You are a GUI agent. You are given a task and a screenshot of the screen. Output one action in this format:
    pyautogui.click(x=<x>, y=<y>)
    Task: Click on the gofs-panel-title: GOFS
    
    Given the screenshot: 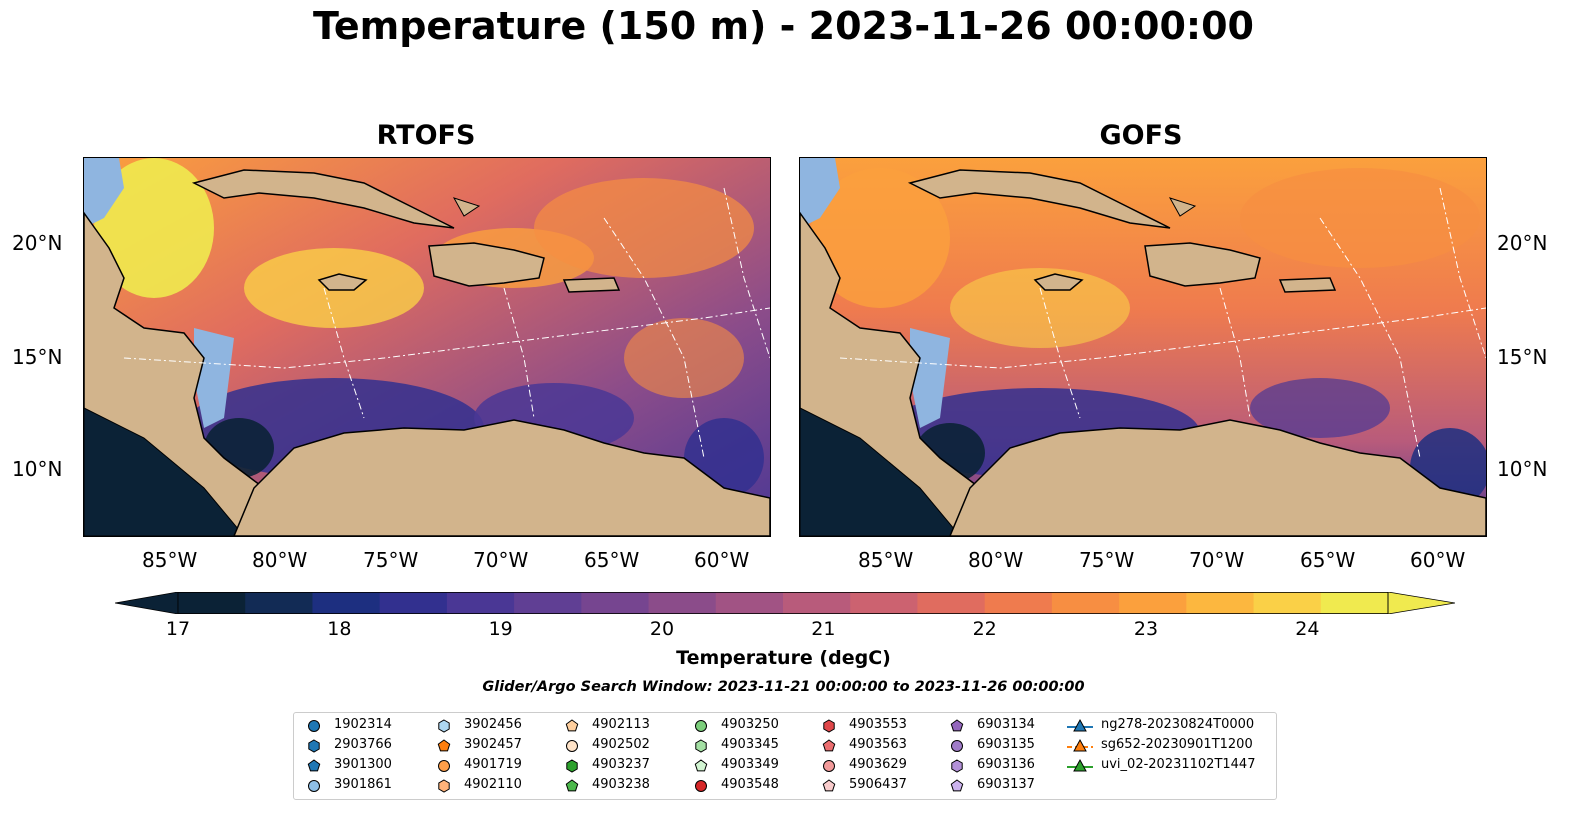 What is the action you would take?
    pyautogui.click(x=1141, y=135)
    